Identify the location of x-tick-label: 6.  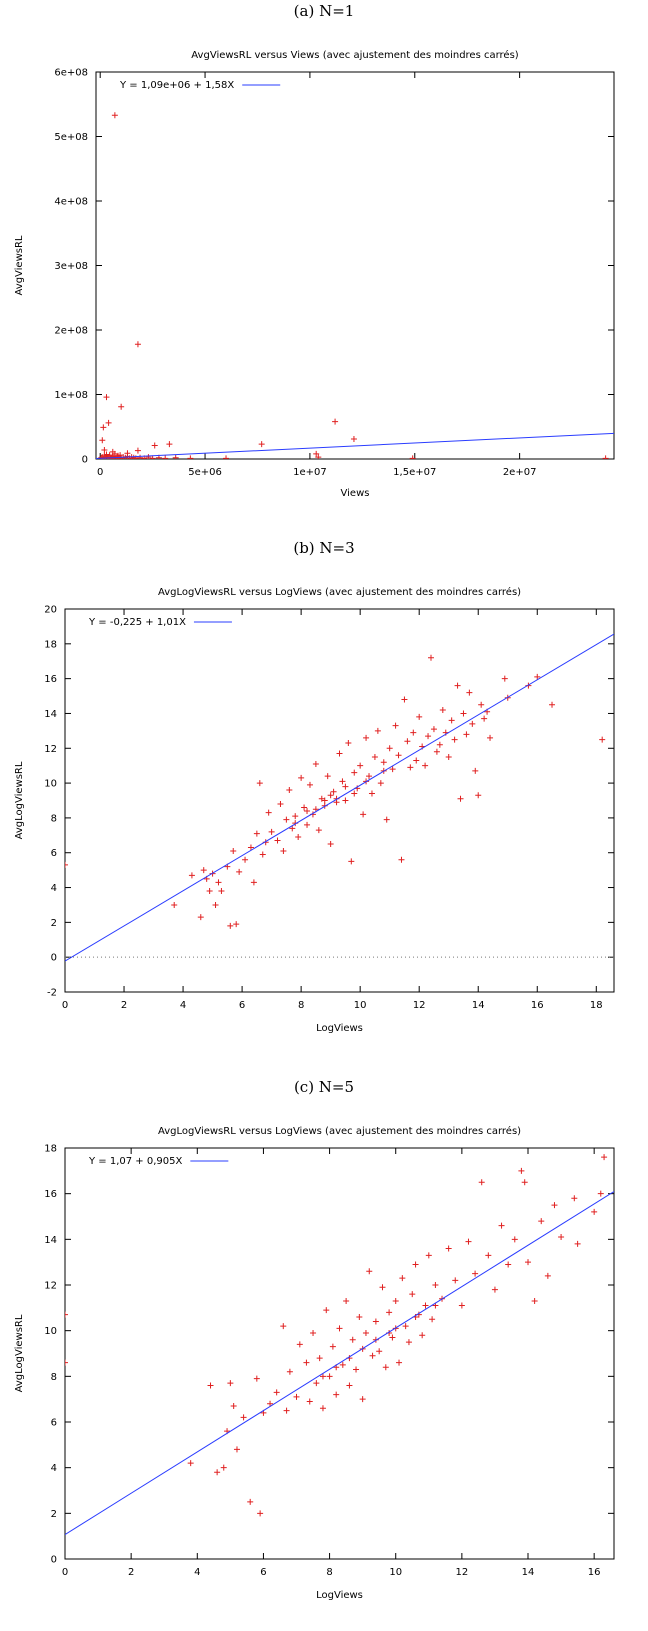
(242, 1005).